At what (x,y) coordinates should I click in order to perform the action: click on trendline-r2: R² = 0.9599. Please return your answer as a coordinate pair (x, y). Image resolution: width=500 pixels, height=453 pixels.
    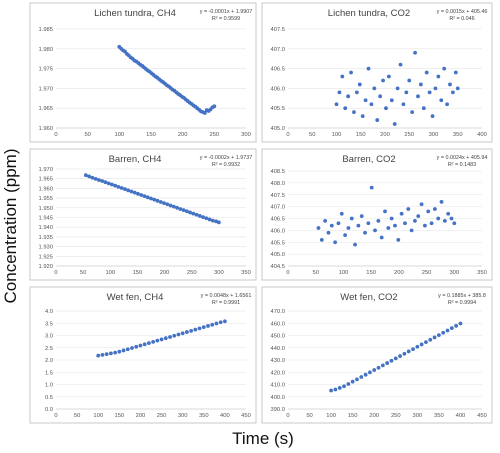
    Looking at the image, I should click on (226, 19).